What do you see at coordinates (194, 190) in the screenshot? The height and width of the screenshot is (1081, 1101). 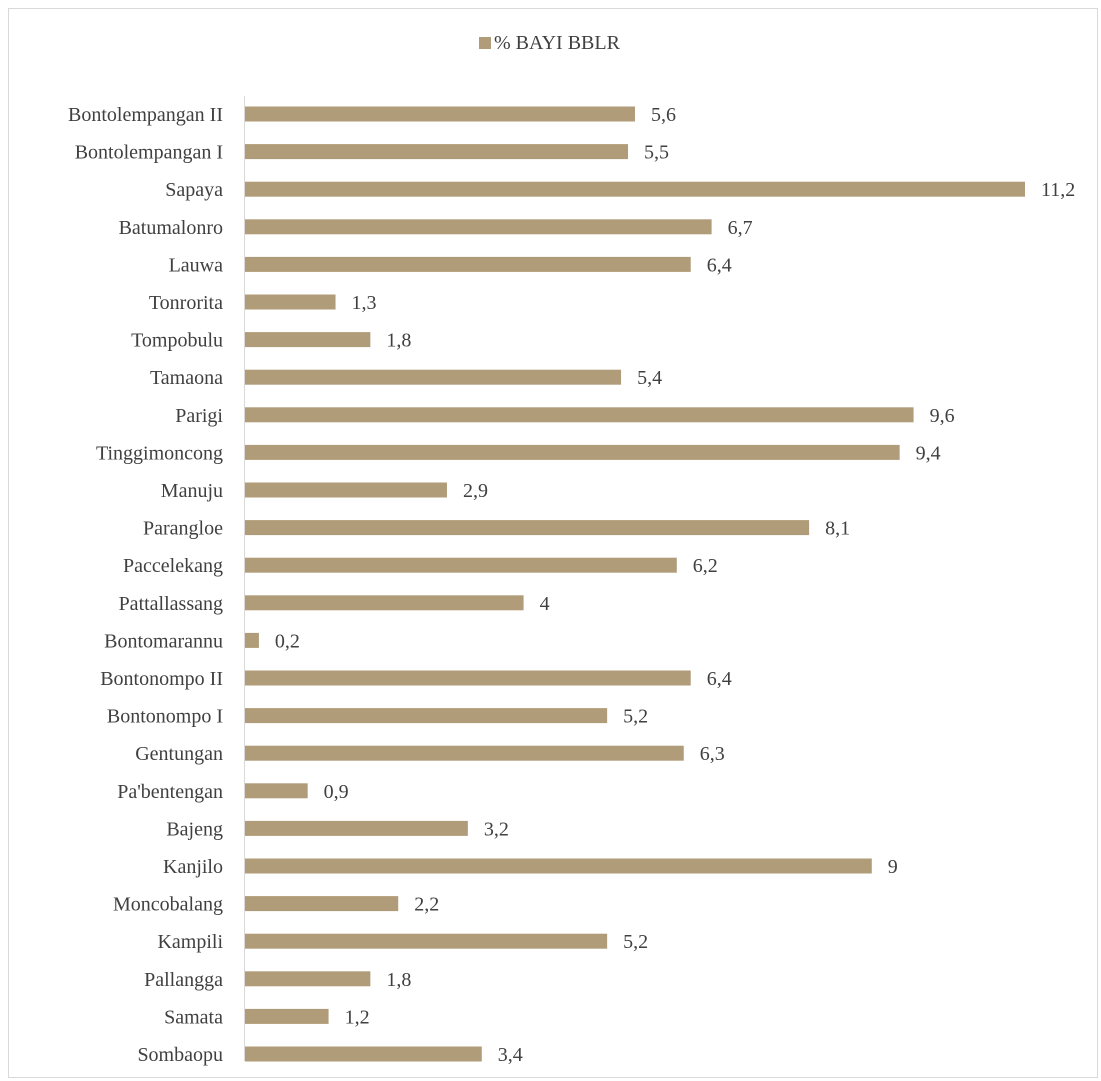 I see `category-label: Sapaya` at bounding box center [194, 190].